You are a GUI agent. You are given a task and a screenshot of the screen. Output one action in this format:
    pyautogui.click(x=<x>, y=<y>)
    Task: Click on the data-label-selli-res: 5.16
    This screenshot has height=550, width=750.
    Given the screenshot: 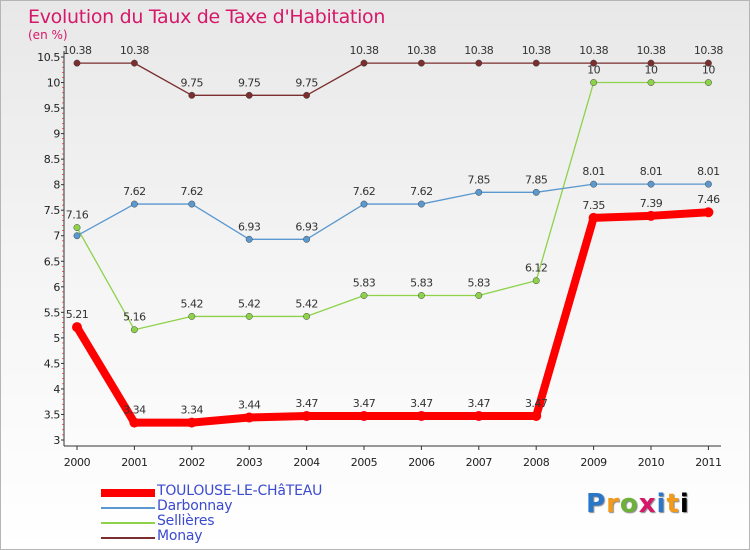 What is the action you would take?
    pyautogui.click(x=134, y=317)
    